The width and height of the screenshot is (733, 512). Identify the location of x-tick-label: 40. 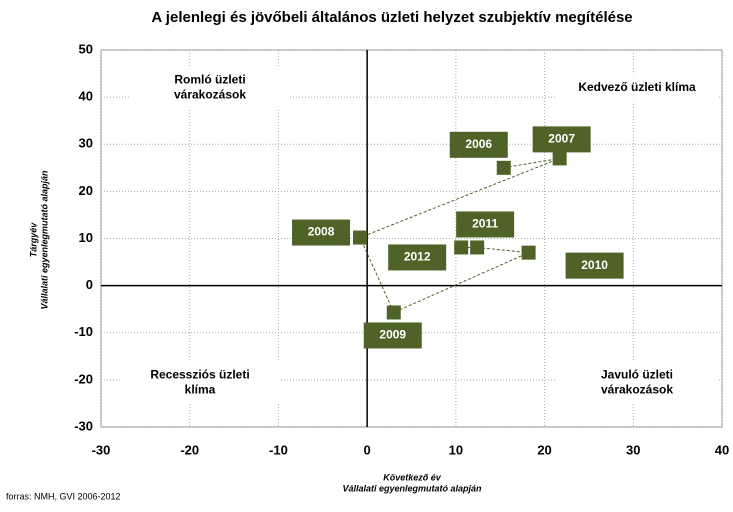
(722, 449).